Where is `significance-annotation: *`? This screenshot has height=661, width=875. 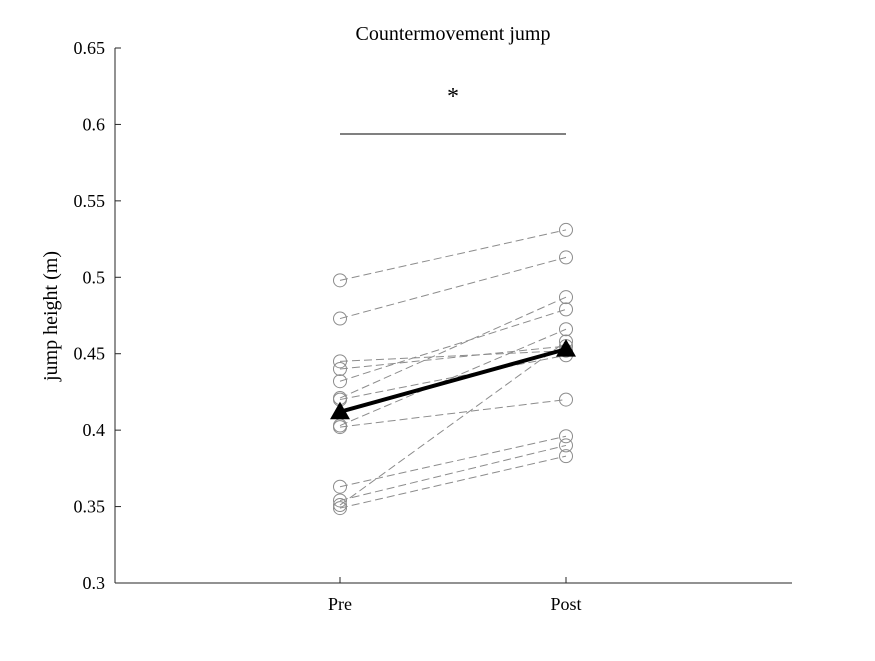
significance-annotation: * is located at coordinates (453, 109).